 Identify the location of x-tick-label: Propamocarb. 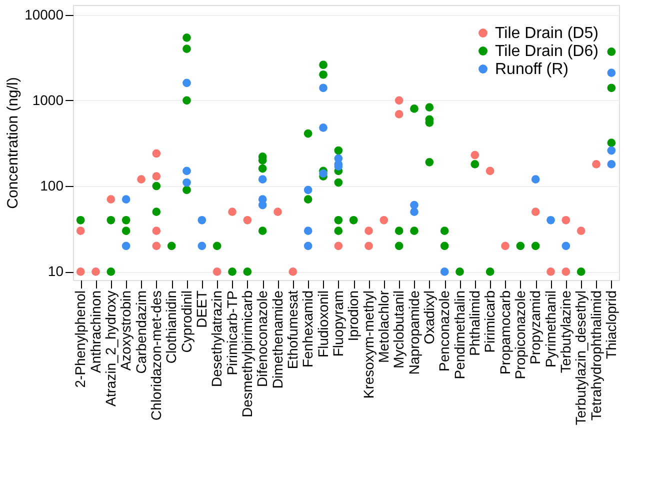
(504, 332).